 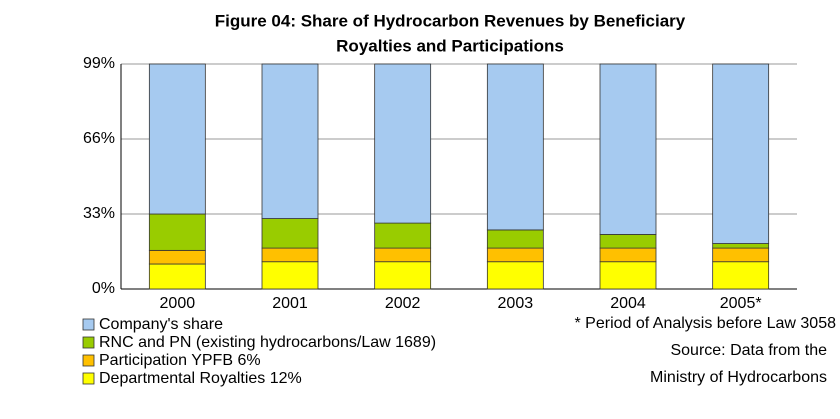 I want to click on y-tick-label: 0%, so click(x=103, y=288).